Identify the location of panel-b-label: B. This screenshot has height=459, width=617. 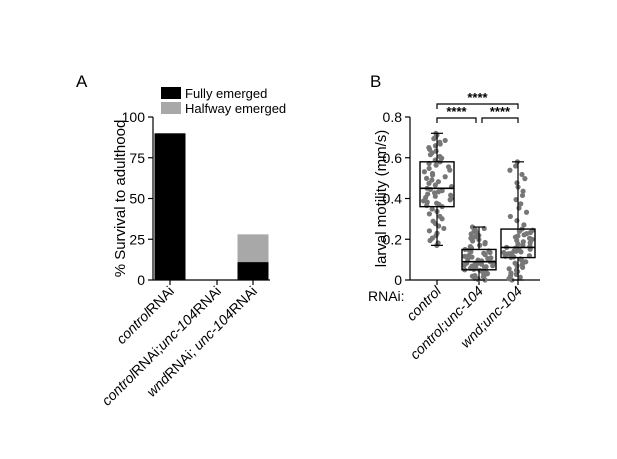
(375, 81).